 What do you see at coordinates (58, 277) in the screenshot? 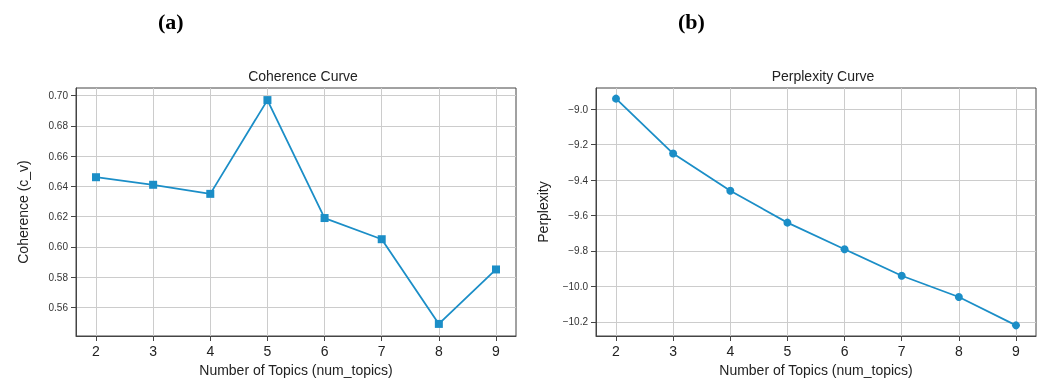
I see `y-tick-label: 0.58` at bounding box center [58, 277].